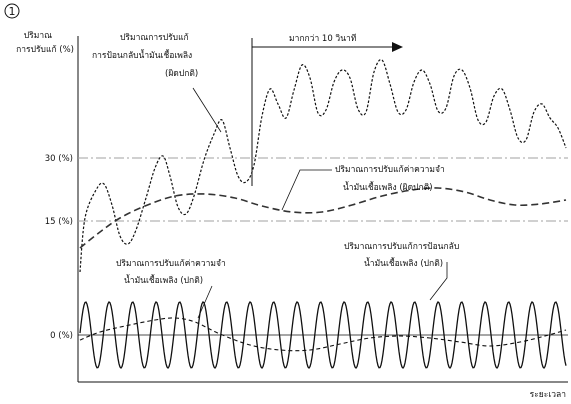  Describe the element at coordinates (181, 74) in the screenshot. I see `annotation-feedback-abnormal-line3: (ผิดปกติ)` at that location.